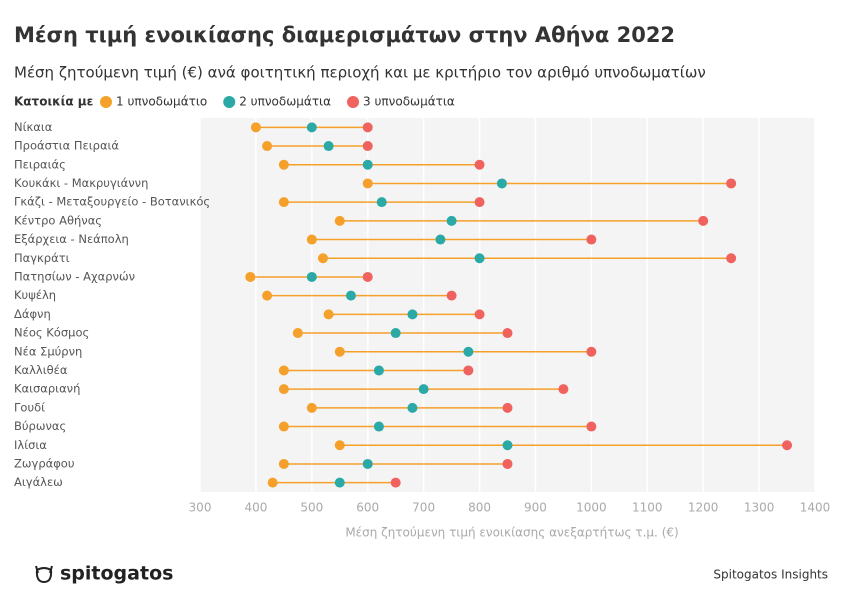 Image resolution: width=850 pixels, height=594 pixels. What do you see at coordinates (71, 239) in the screenshot?
I see `y-tick-label: Εξάρχεια - Νεάπολη` at bounding box center [71, 239].